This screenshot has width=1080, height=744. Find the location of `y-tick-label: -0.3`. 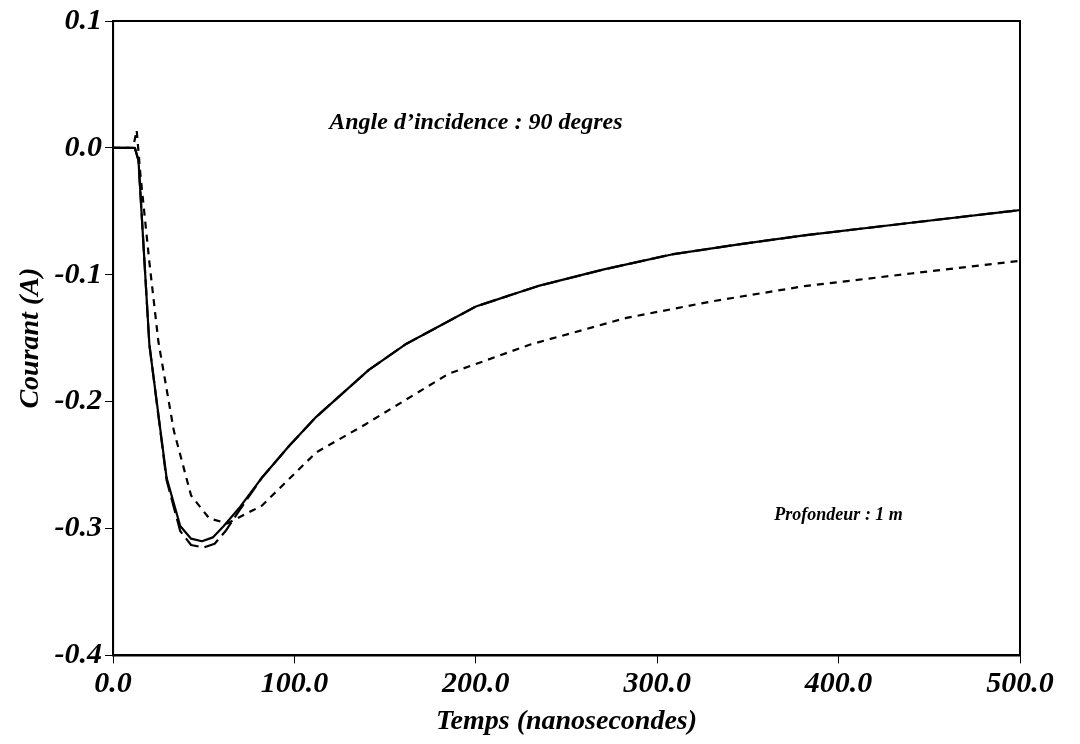

y-tick-label: -0.3 is located at coordinates (78, 526).